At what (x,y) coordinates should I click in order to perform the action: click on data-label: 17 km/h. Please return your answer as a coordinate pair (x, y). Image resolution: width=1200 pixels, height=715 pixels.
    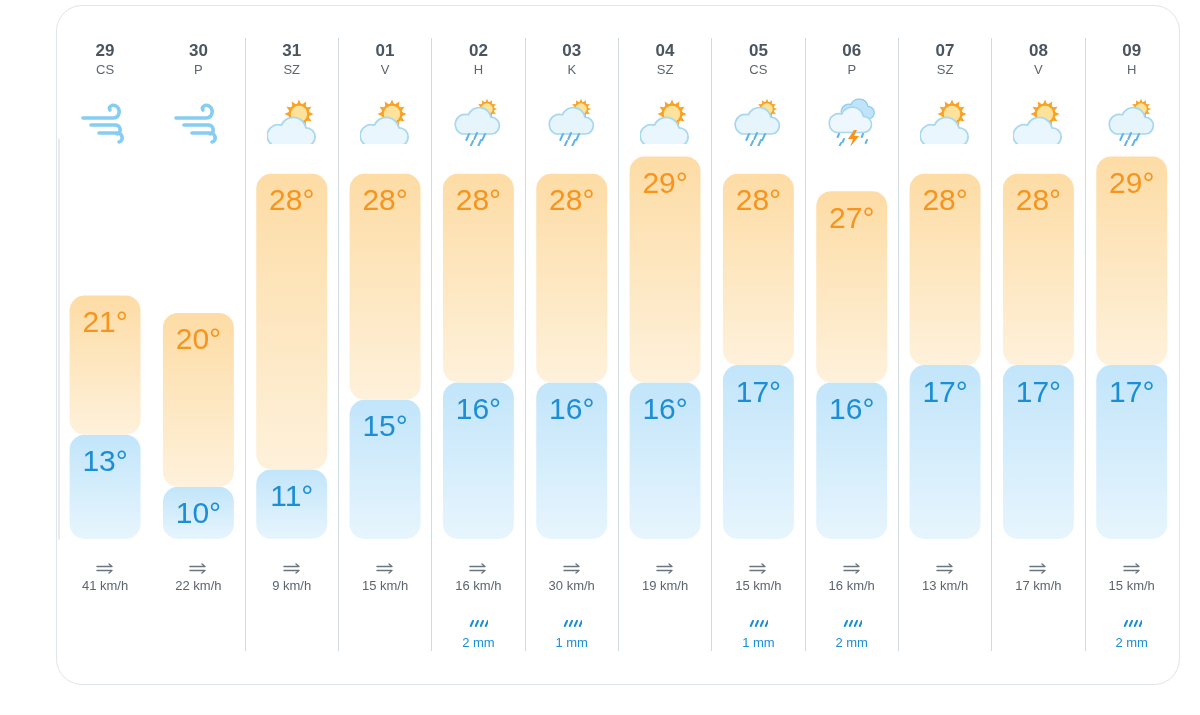
    Looking at the image, I should click on (1038, 586).